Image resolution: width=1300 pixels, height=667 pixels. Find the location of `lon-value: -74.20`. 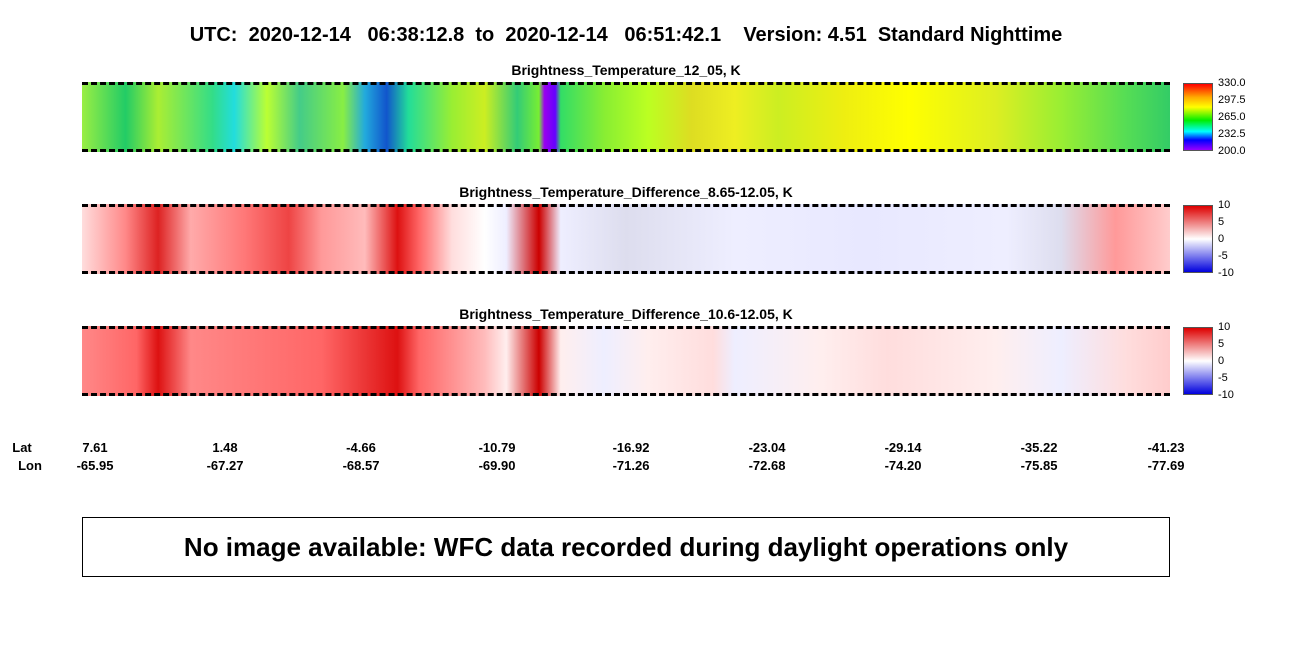

lon-value: -74.20 is located at coordinates (903, 465).